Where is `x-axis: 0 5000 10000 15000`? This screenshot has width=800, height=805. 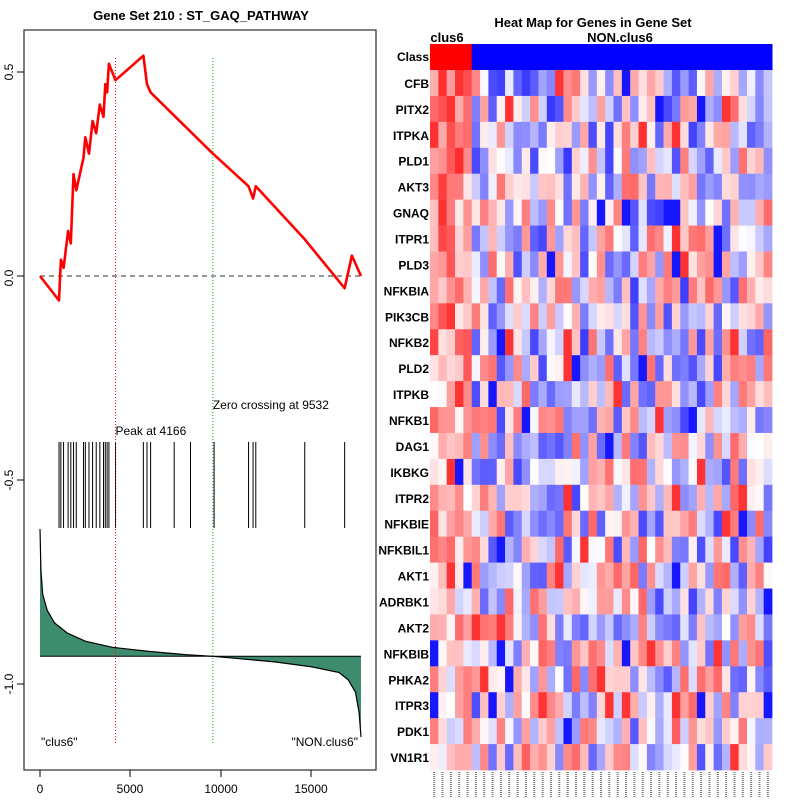
x-axis: 0 5000 10000 15000 is located at coordinates (182, 782).